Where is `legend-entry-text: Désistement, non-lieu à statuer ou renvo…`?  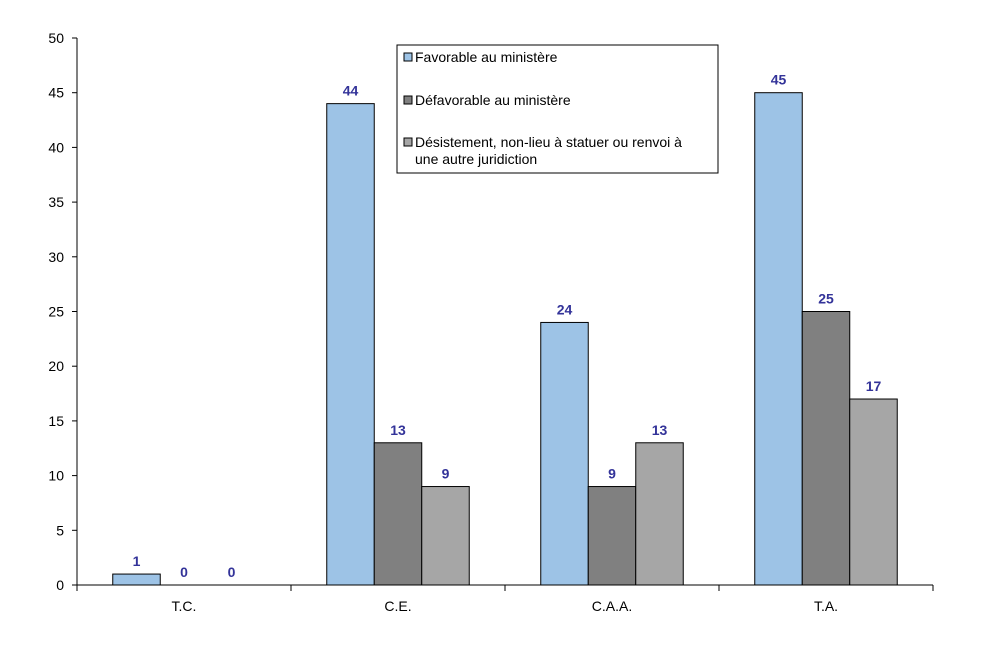
legend-entry-text: Désistement, non-lieu à statuer ou renvo… is located at coordinates (548, 142).